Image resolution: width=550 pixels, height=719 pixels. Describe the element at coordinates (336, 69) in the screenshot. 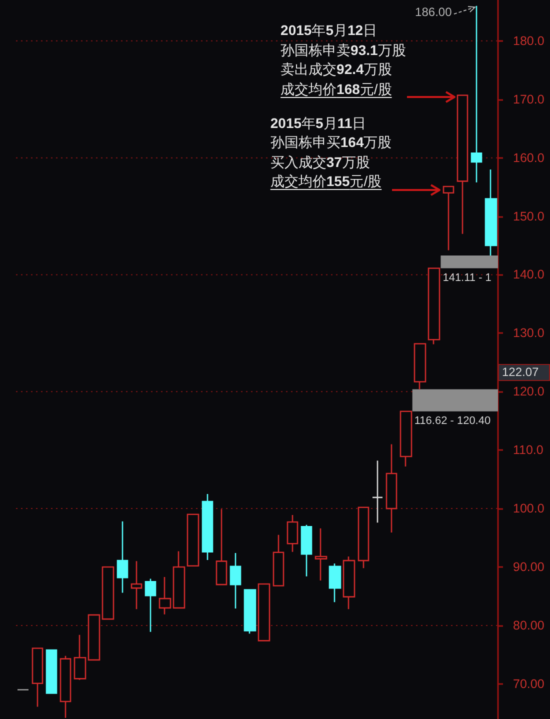

I see `annotation: 卖出成交92.4万股` at that location.